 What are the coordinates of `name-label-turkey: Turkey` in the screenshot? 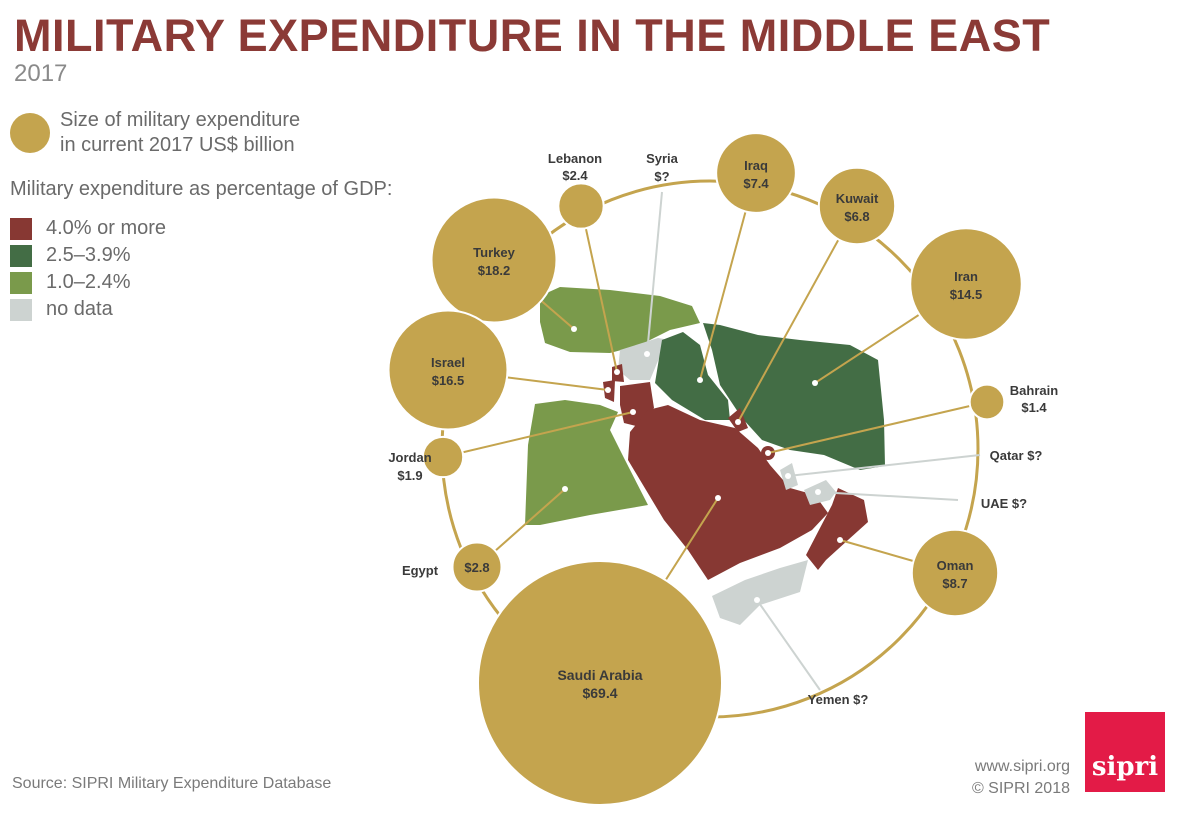 It's located at (494, 252).